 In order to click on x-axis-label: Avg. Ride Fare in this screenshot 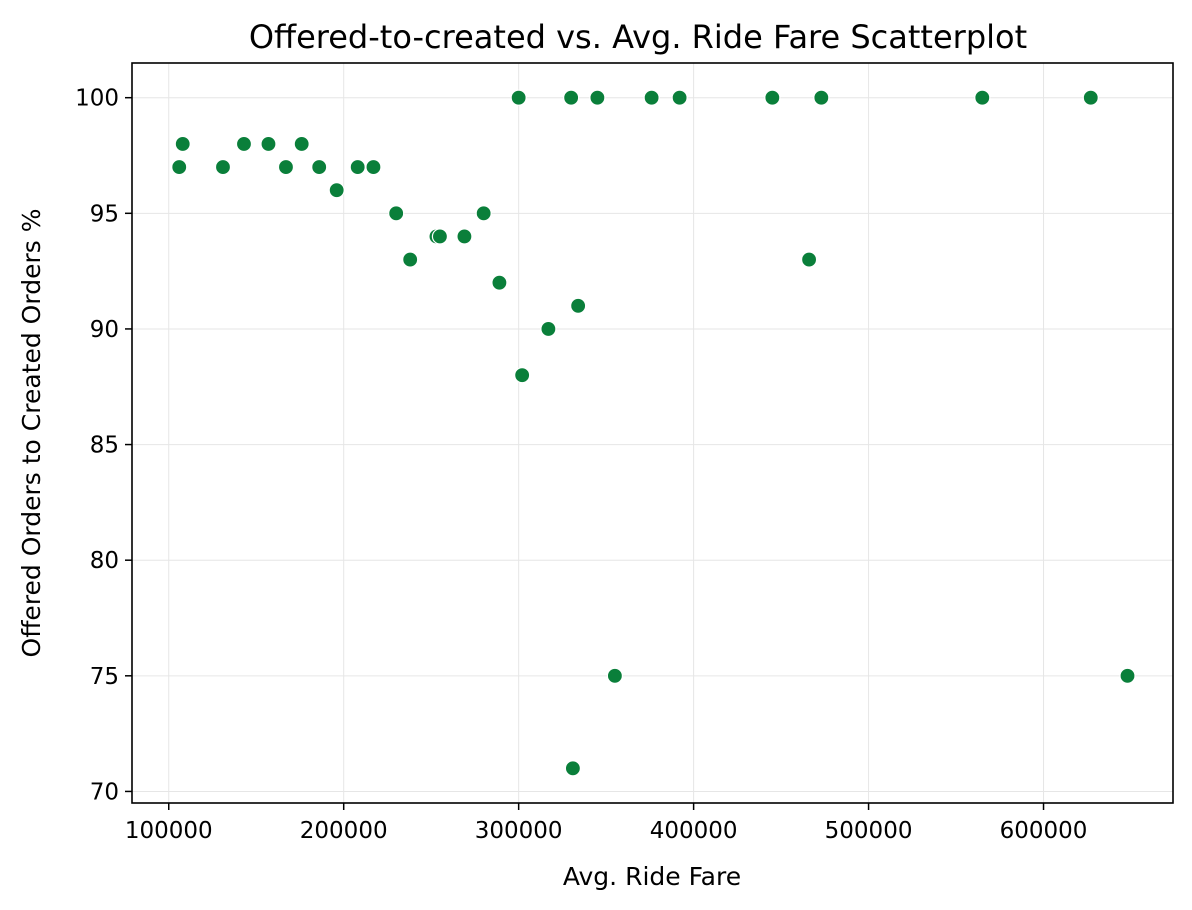, I will do `click(652, 876)`.